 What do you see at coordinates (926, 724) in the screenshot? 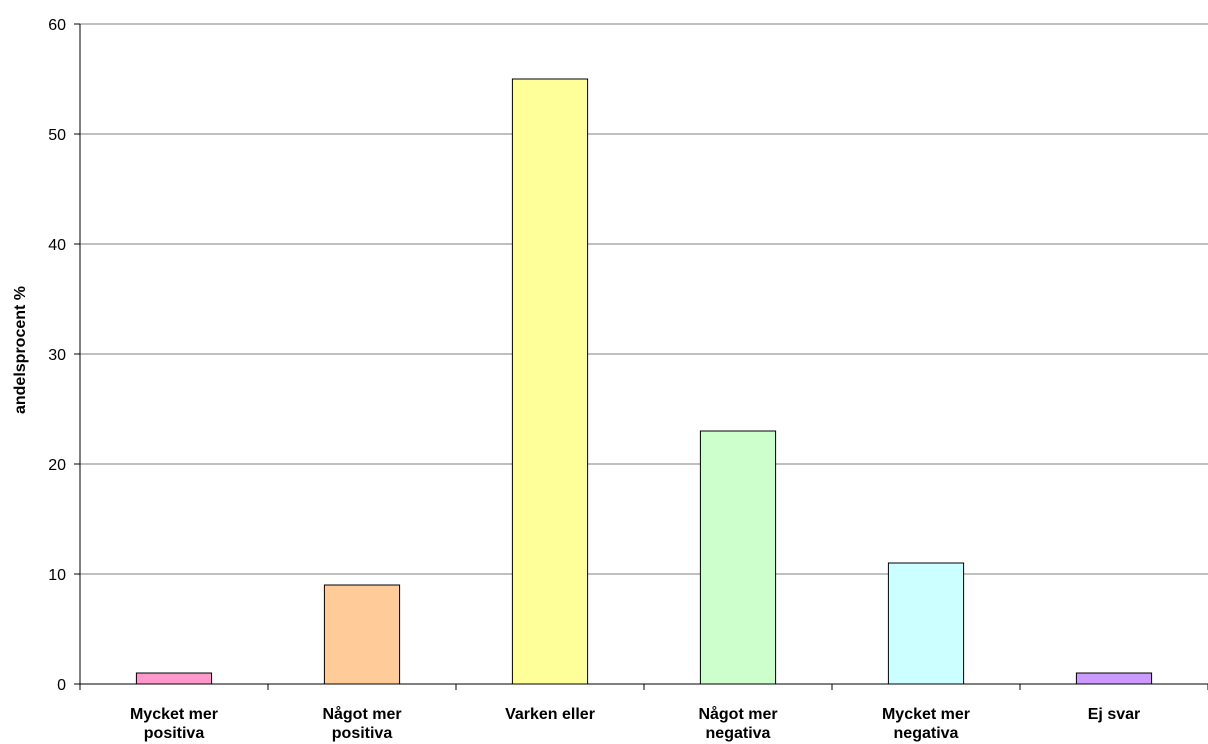
I see `x-category-label: Mycket mer negativa` at bounding box center [926, 724].